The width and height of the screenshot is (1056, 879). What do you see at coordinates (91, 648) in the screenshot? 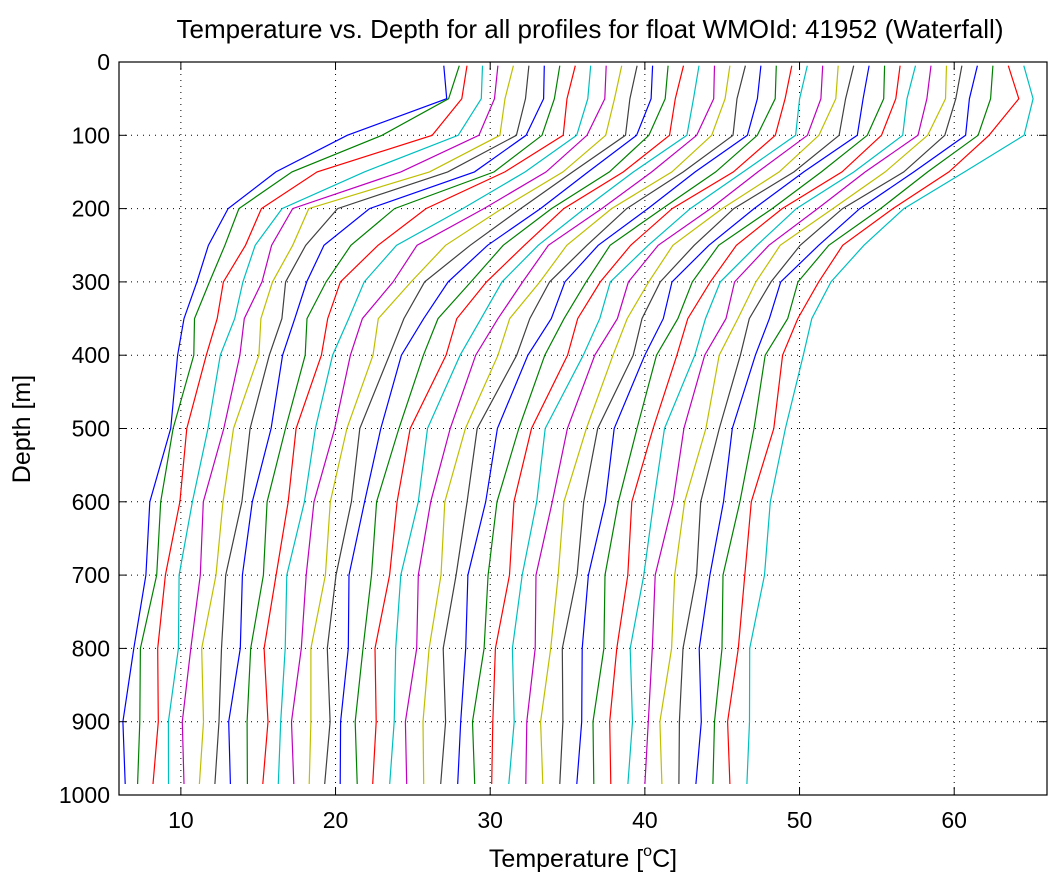
I see `y-tick-label: 800` at bounding box center [91, 648].